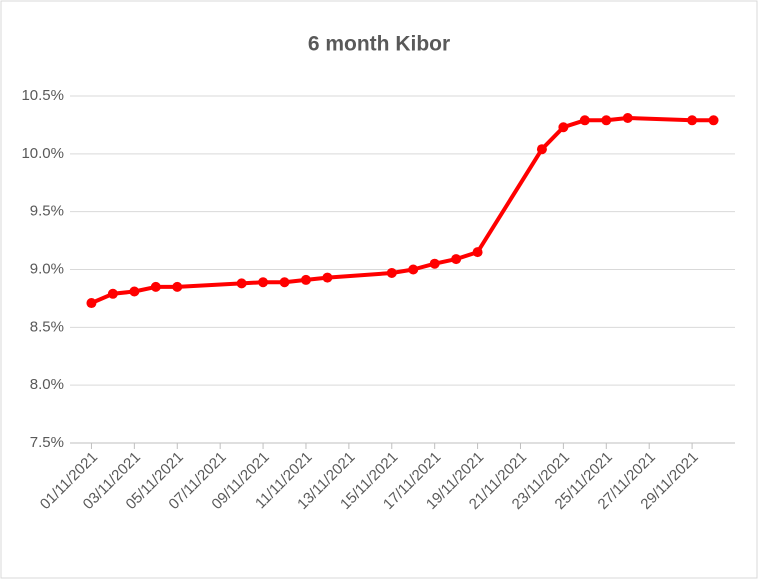 This screenshot has height=579, width=758. Describe the element at coordinates (47, 268) in the screenshot. I see `y-tick-label: 9.0%` at that location.